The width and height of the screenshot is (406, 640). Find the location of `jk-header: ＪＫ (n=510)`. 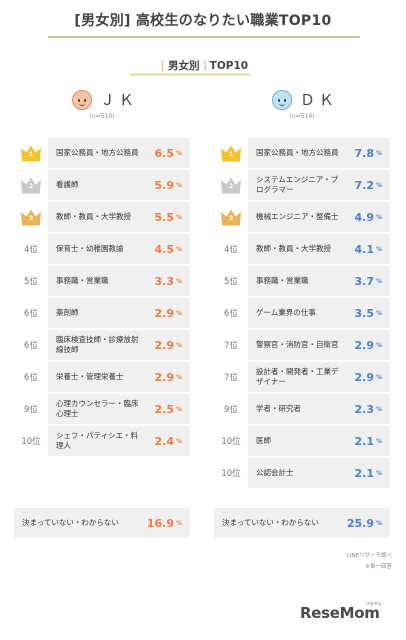

jk-header: ＪＫ (n=510) is located at coordinates (102, 101).